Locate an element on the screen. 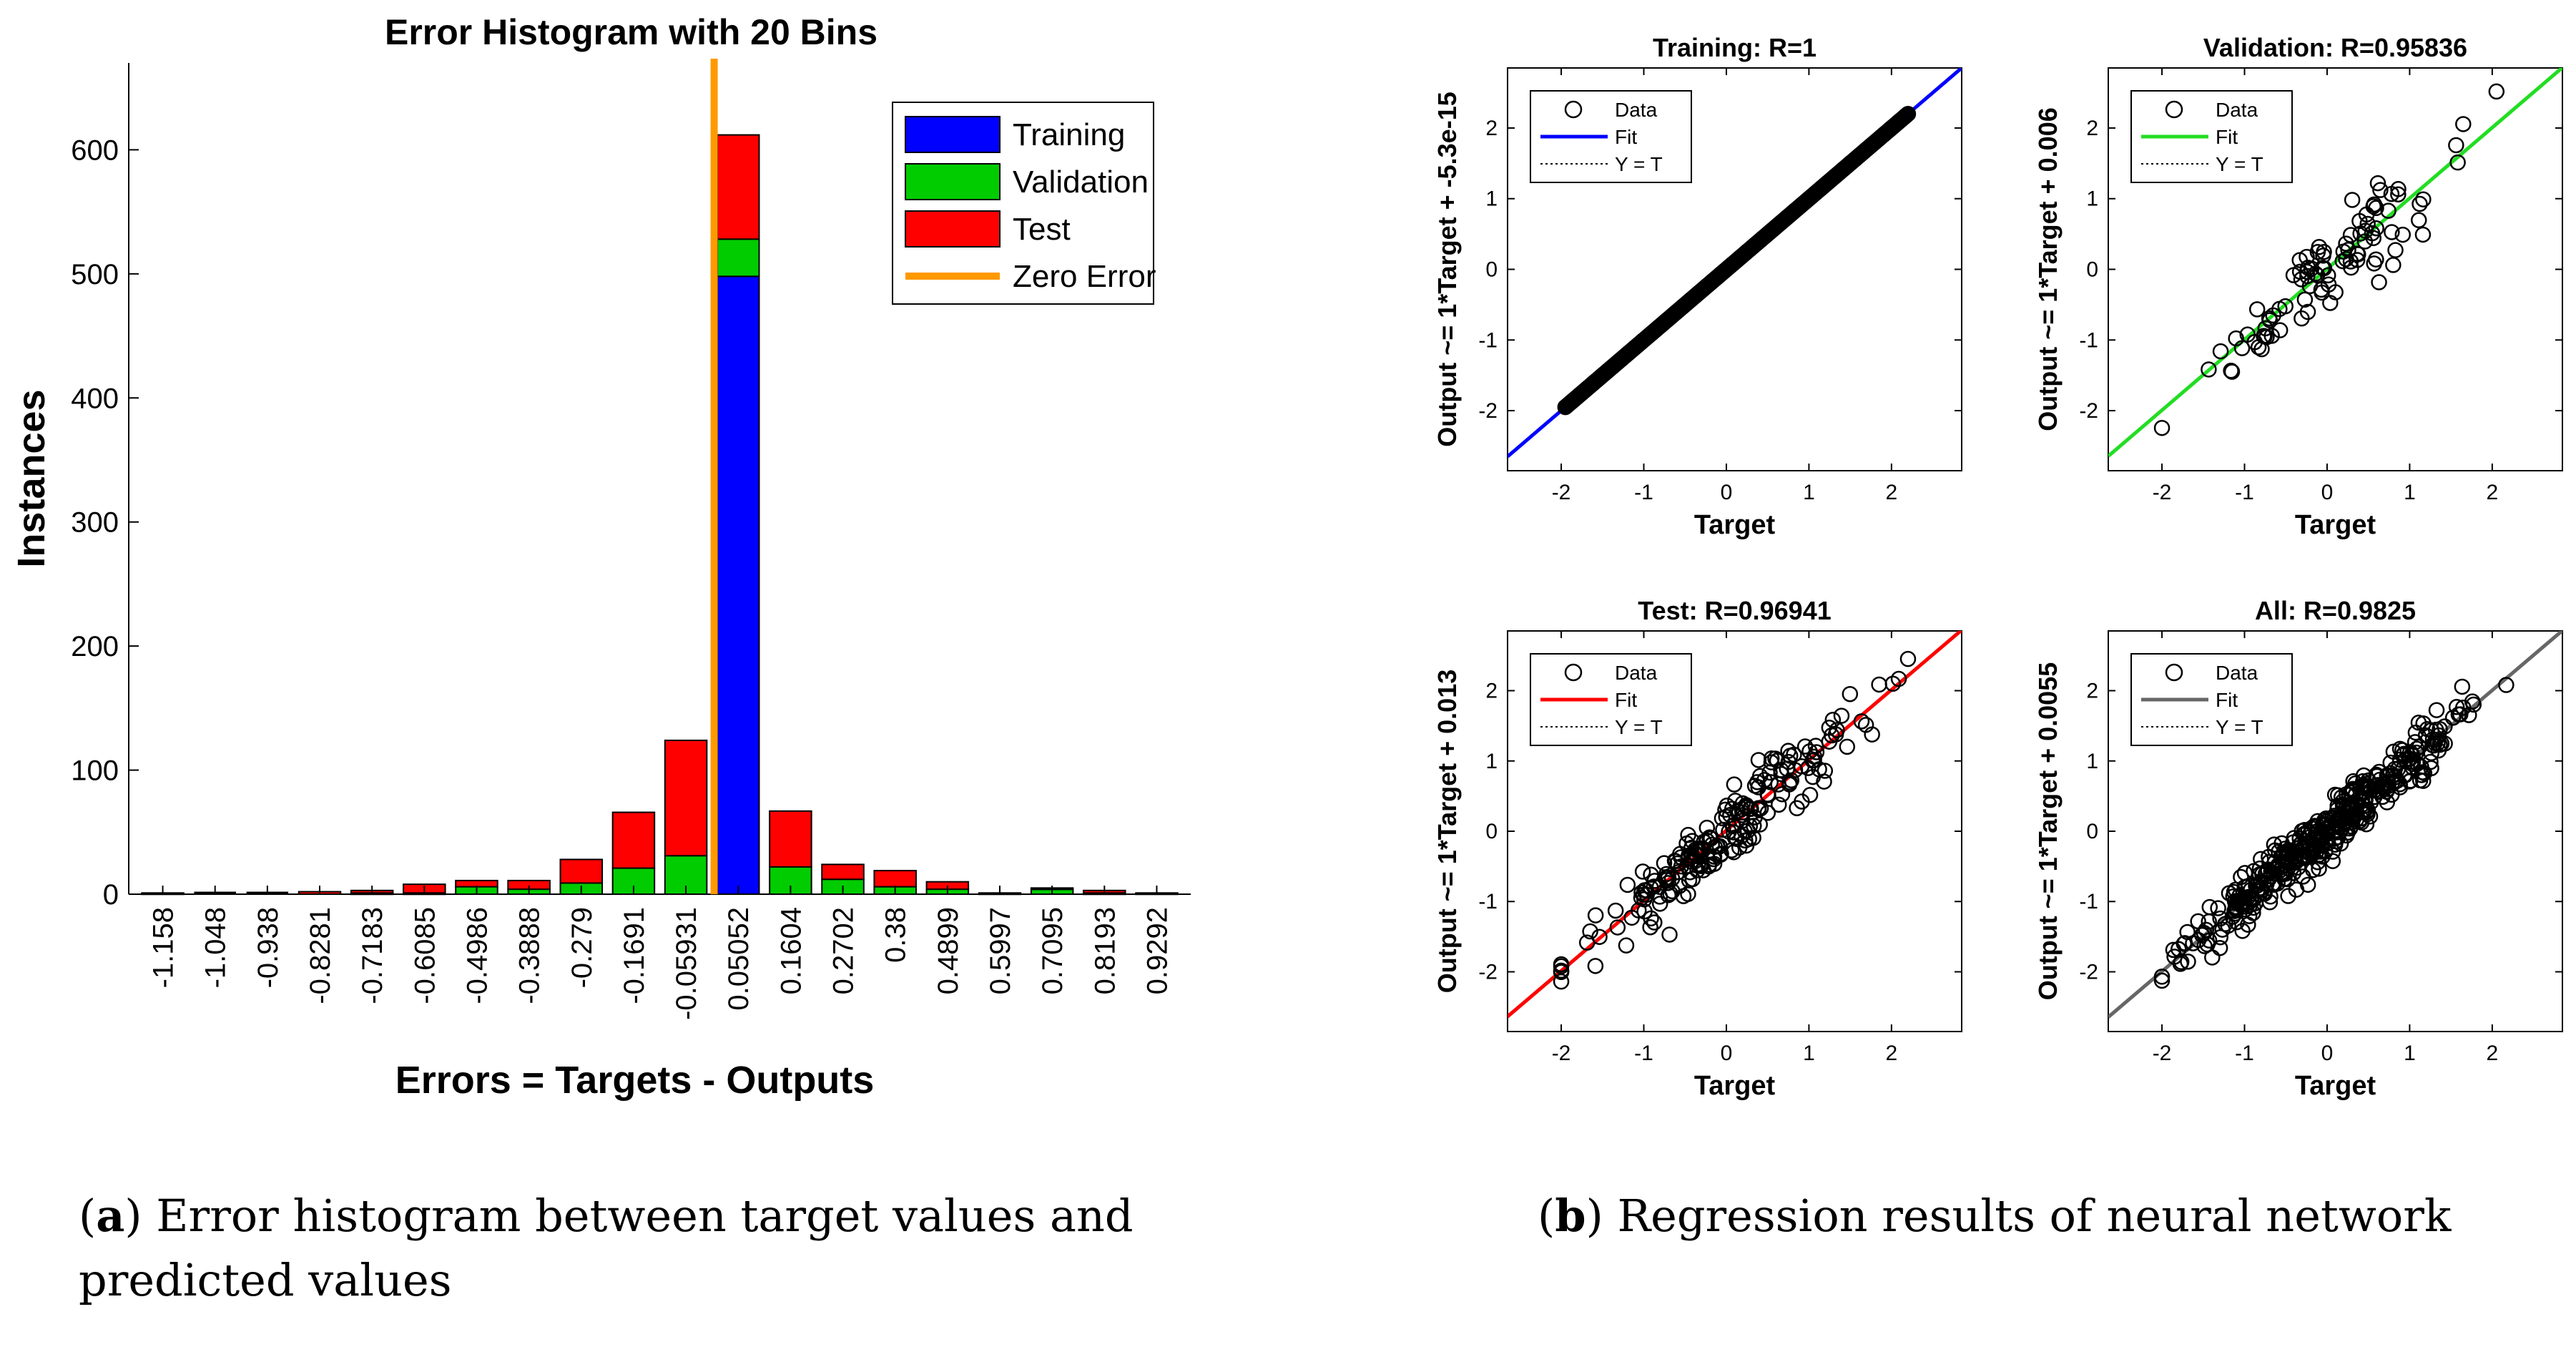 This screenshot has height=1347, width=2576. legend-label: Y = T is located at coordinates (2240, 164).